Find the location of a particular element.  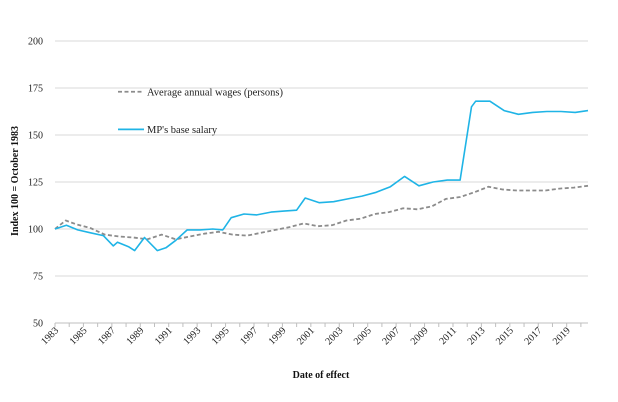

x-tick-label: 1991 is located at coordinates (164, 336).